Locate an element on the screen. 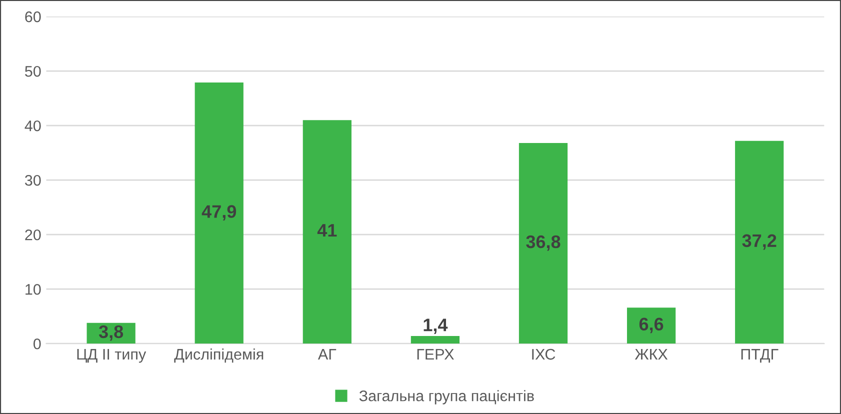  x-tick-label: ГЕРХ is located at coordinates (435, 354).